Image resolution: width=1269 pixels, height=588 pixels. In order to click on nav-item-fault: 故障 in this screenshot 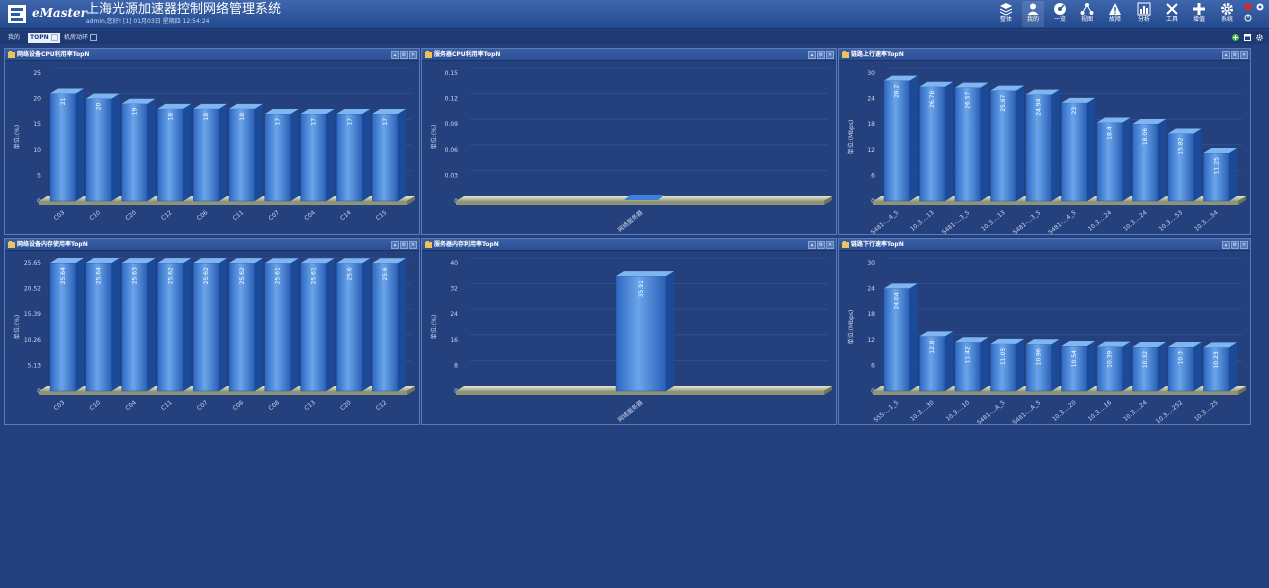, I will do `click(1115, 14)`.